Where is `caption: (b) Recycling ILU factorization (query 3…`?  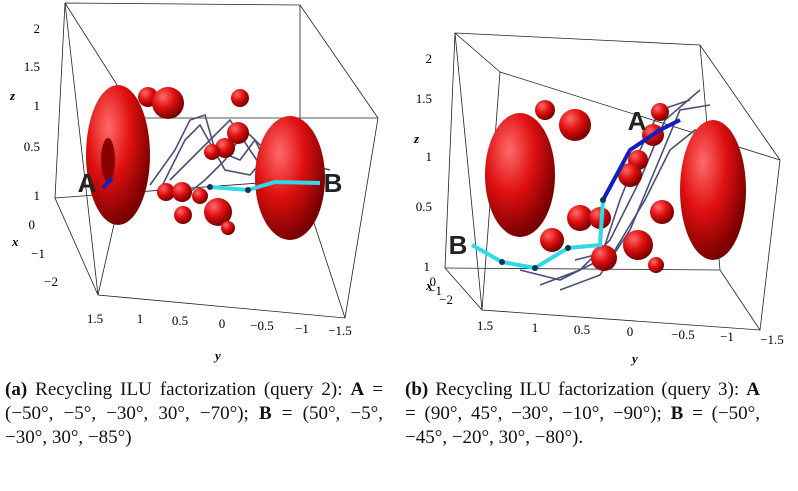
caption: (b) Recycling ILU factorization (query 3… is located at coordinates (582, 414).